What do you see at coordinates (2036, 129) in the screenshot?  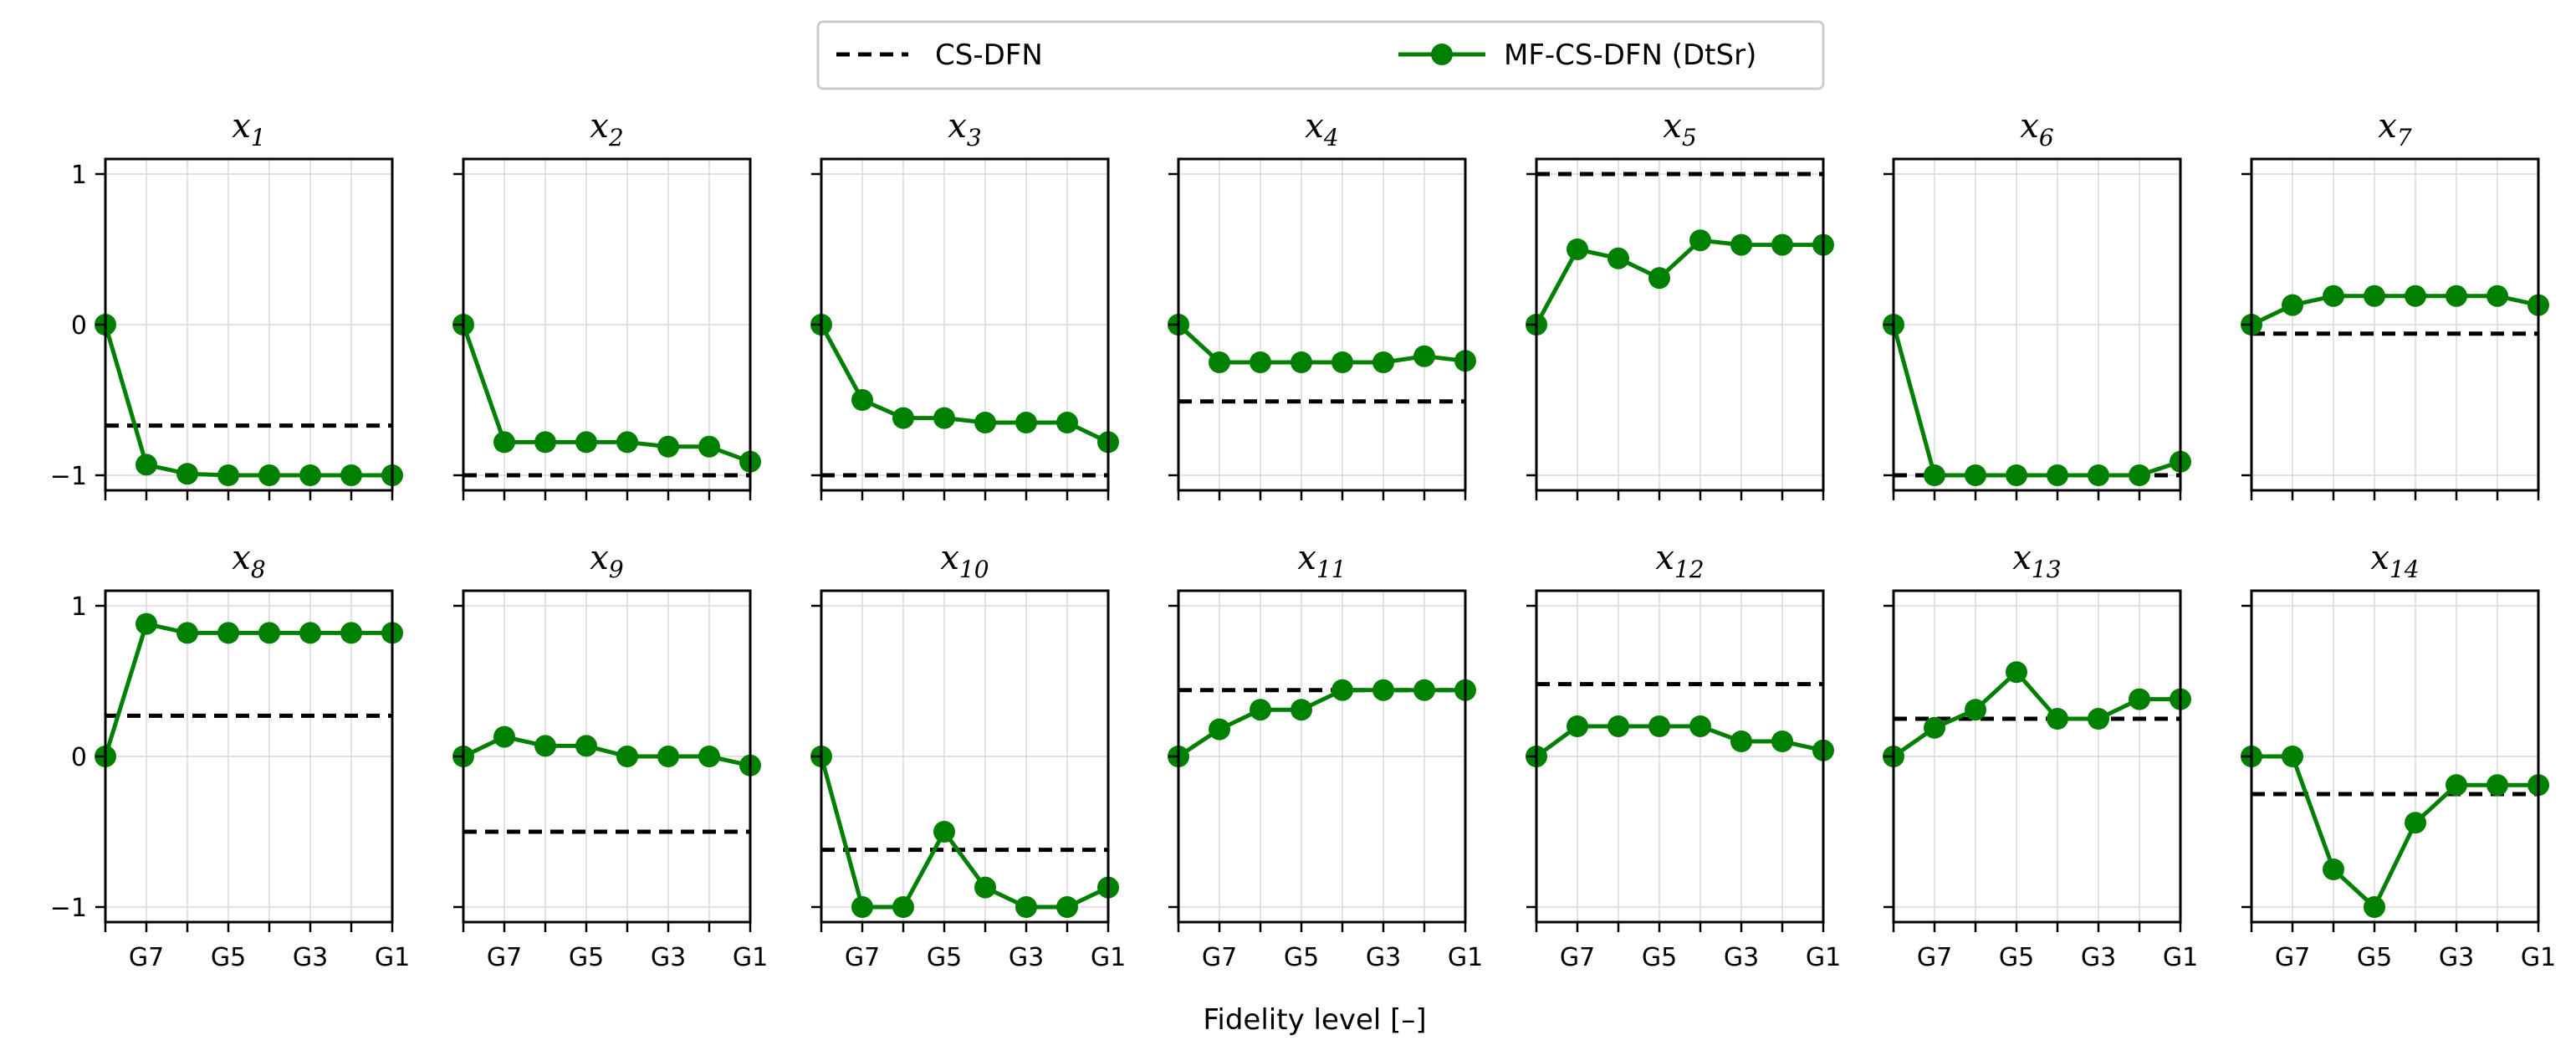 I see `panel-title: x6` at bounding box center [2036, 129].